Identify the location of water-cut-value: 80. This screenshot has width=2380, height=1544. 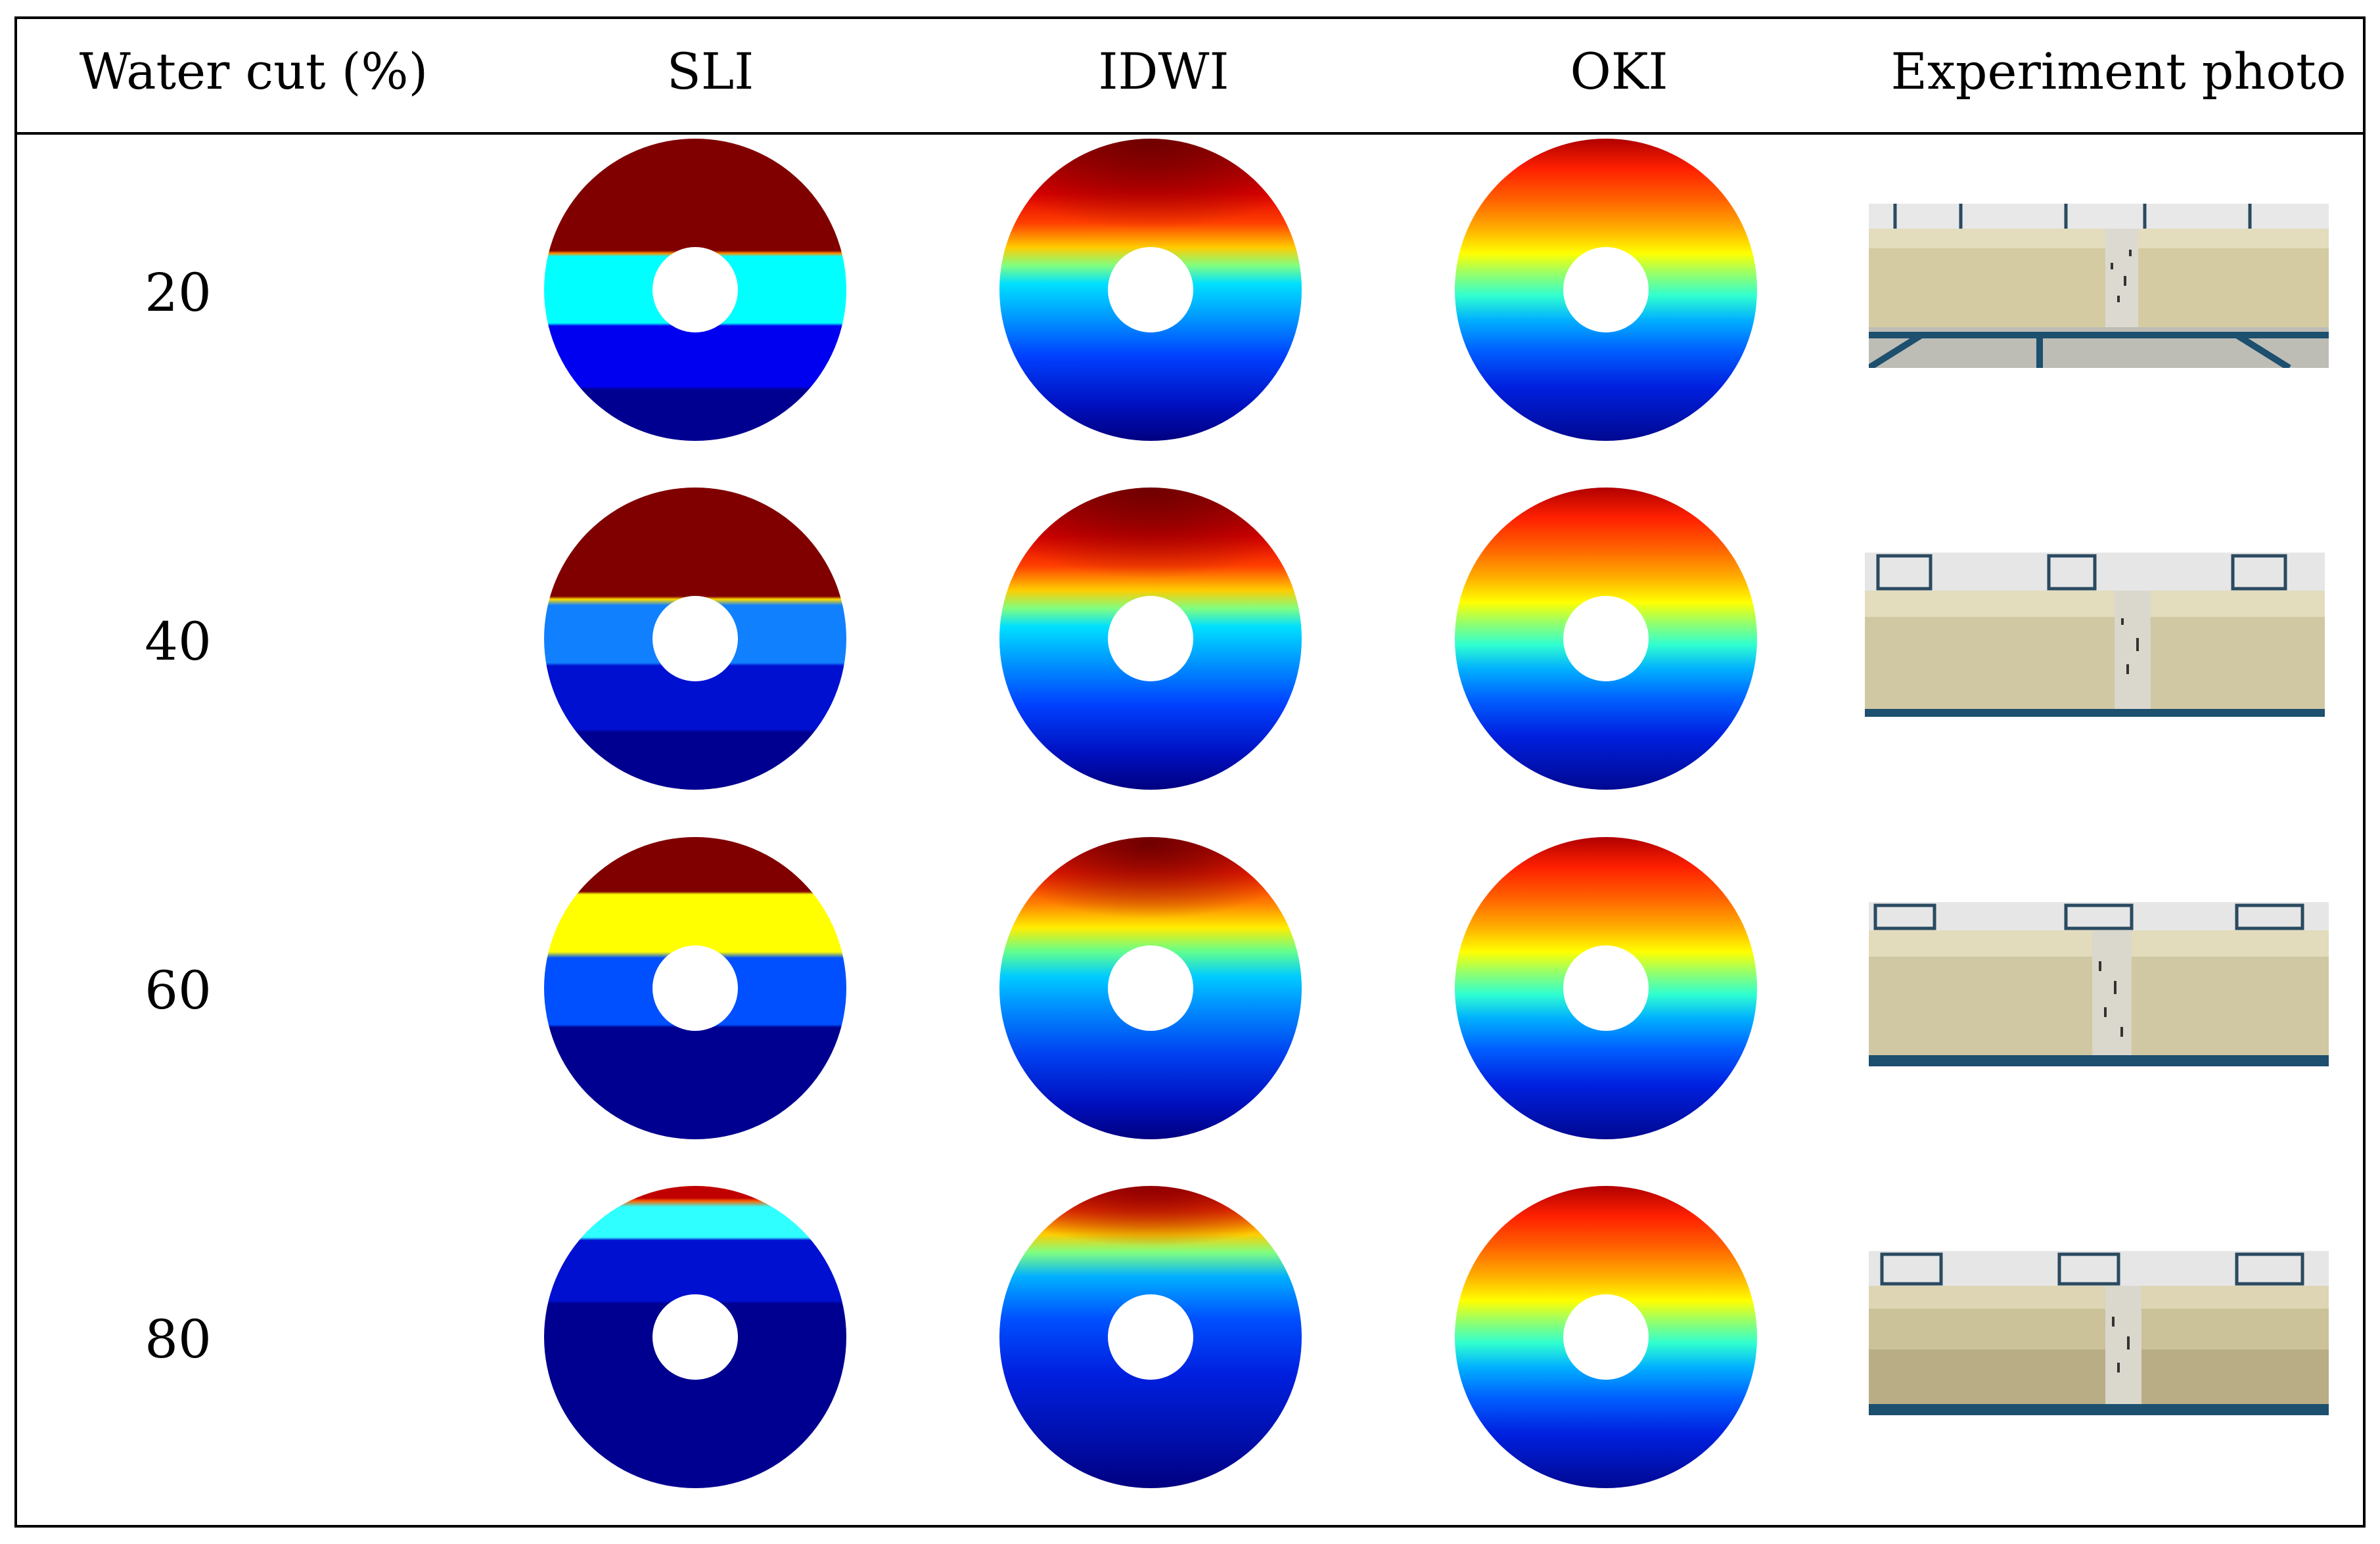
(178, 1339).